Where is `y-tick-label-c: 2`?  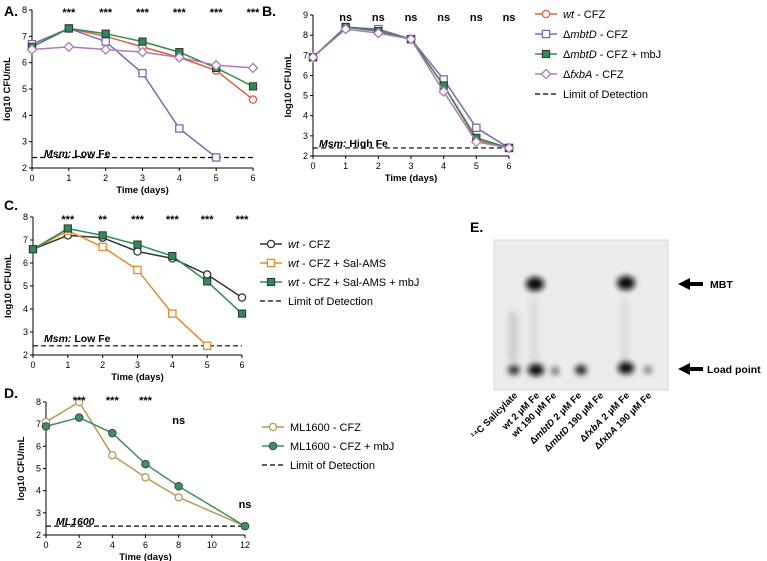
y-tick-label-c: 2 is located at coordinates (25, 355).